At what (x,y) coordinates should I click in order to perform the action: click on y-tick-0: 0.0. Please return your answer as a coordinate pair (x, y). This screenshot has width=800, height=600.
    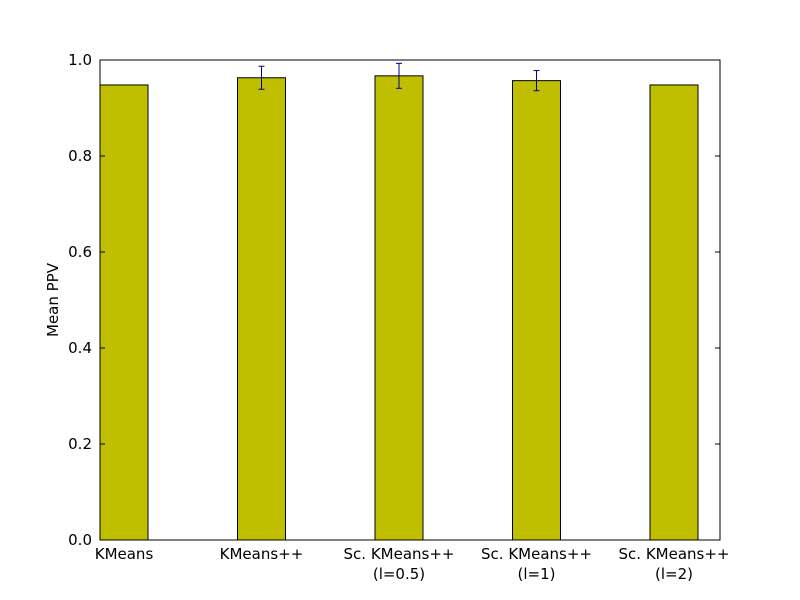
    Looking at the image, I should click on (394, 540).